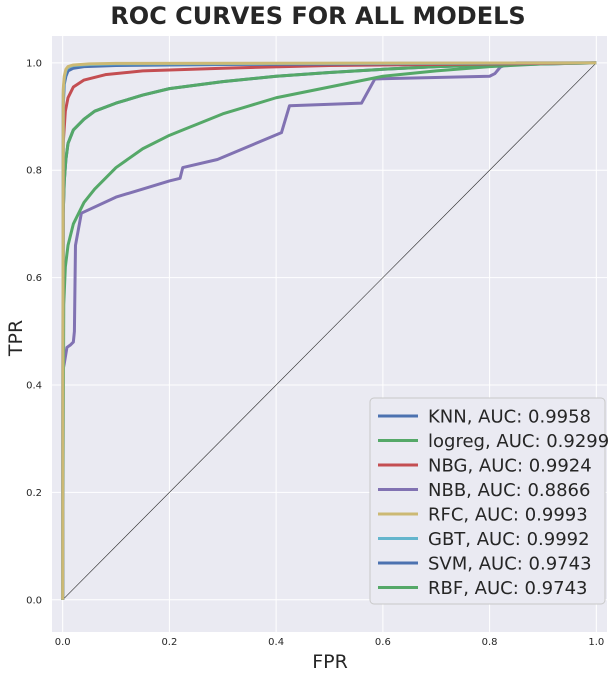 The height and width of the screenshot is (678, 615). I want to click on chart-title: ROC CURVES FOR ALL MODELS, so click(317, 16).